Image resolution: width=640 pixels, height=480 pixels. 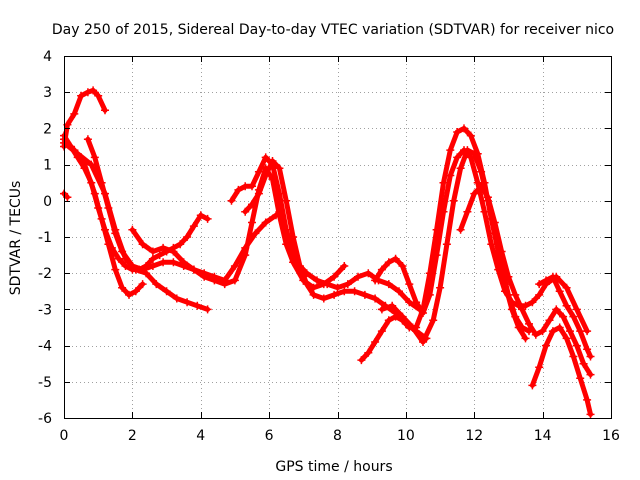 I want to click on x-tick-labels: 0 2 4 6 8 10 12 14 16, so click(x=340, y=436).